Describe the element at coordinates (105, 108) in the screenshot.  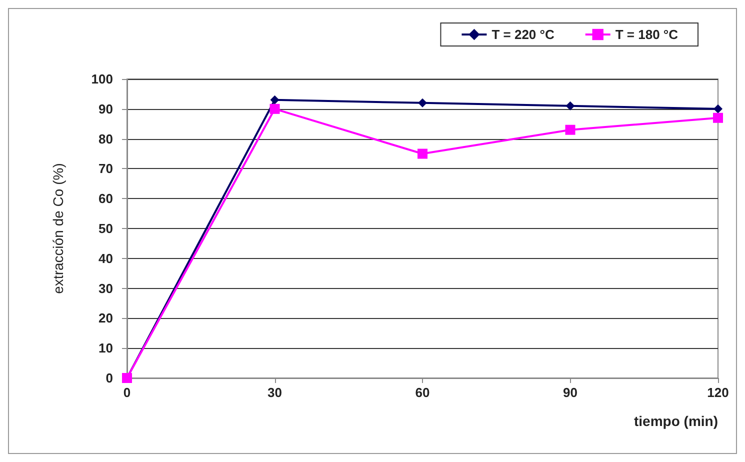
I see `y-tick-label: 90` at that location.